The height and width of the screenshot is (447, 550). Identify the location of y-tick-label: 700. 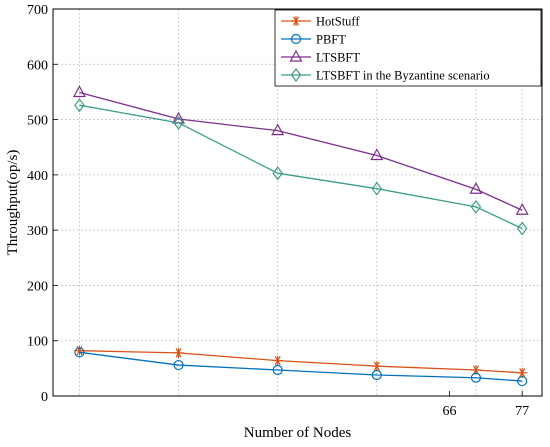
(37, 10).